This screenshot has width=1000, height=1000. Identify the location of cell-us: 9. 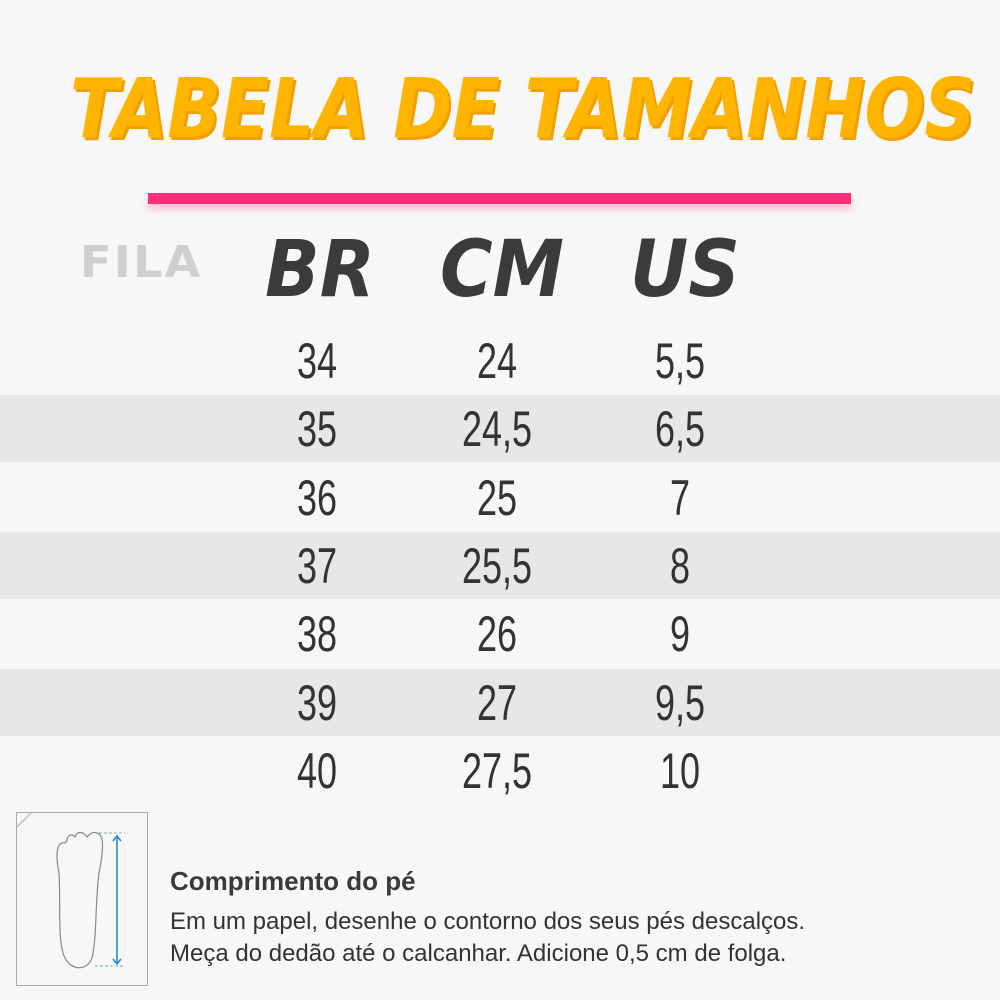
(680, 634).